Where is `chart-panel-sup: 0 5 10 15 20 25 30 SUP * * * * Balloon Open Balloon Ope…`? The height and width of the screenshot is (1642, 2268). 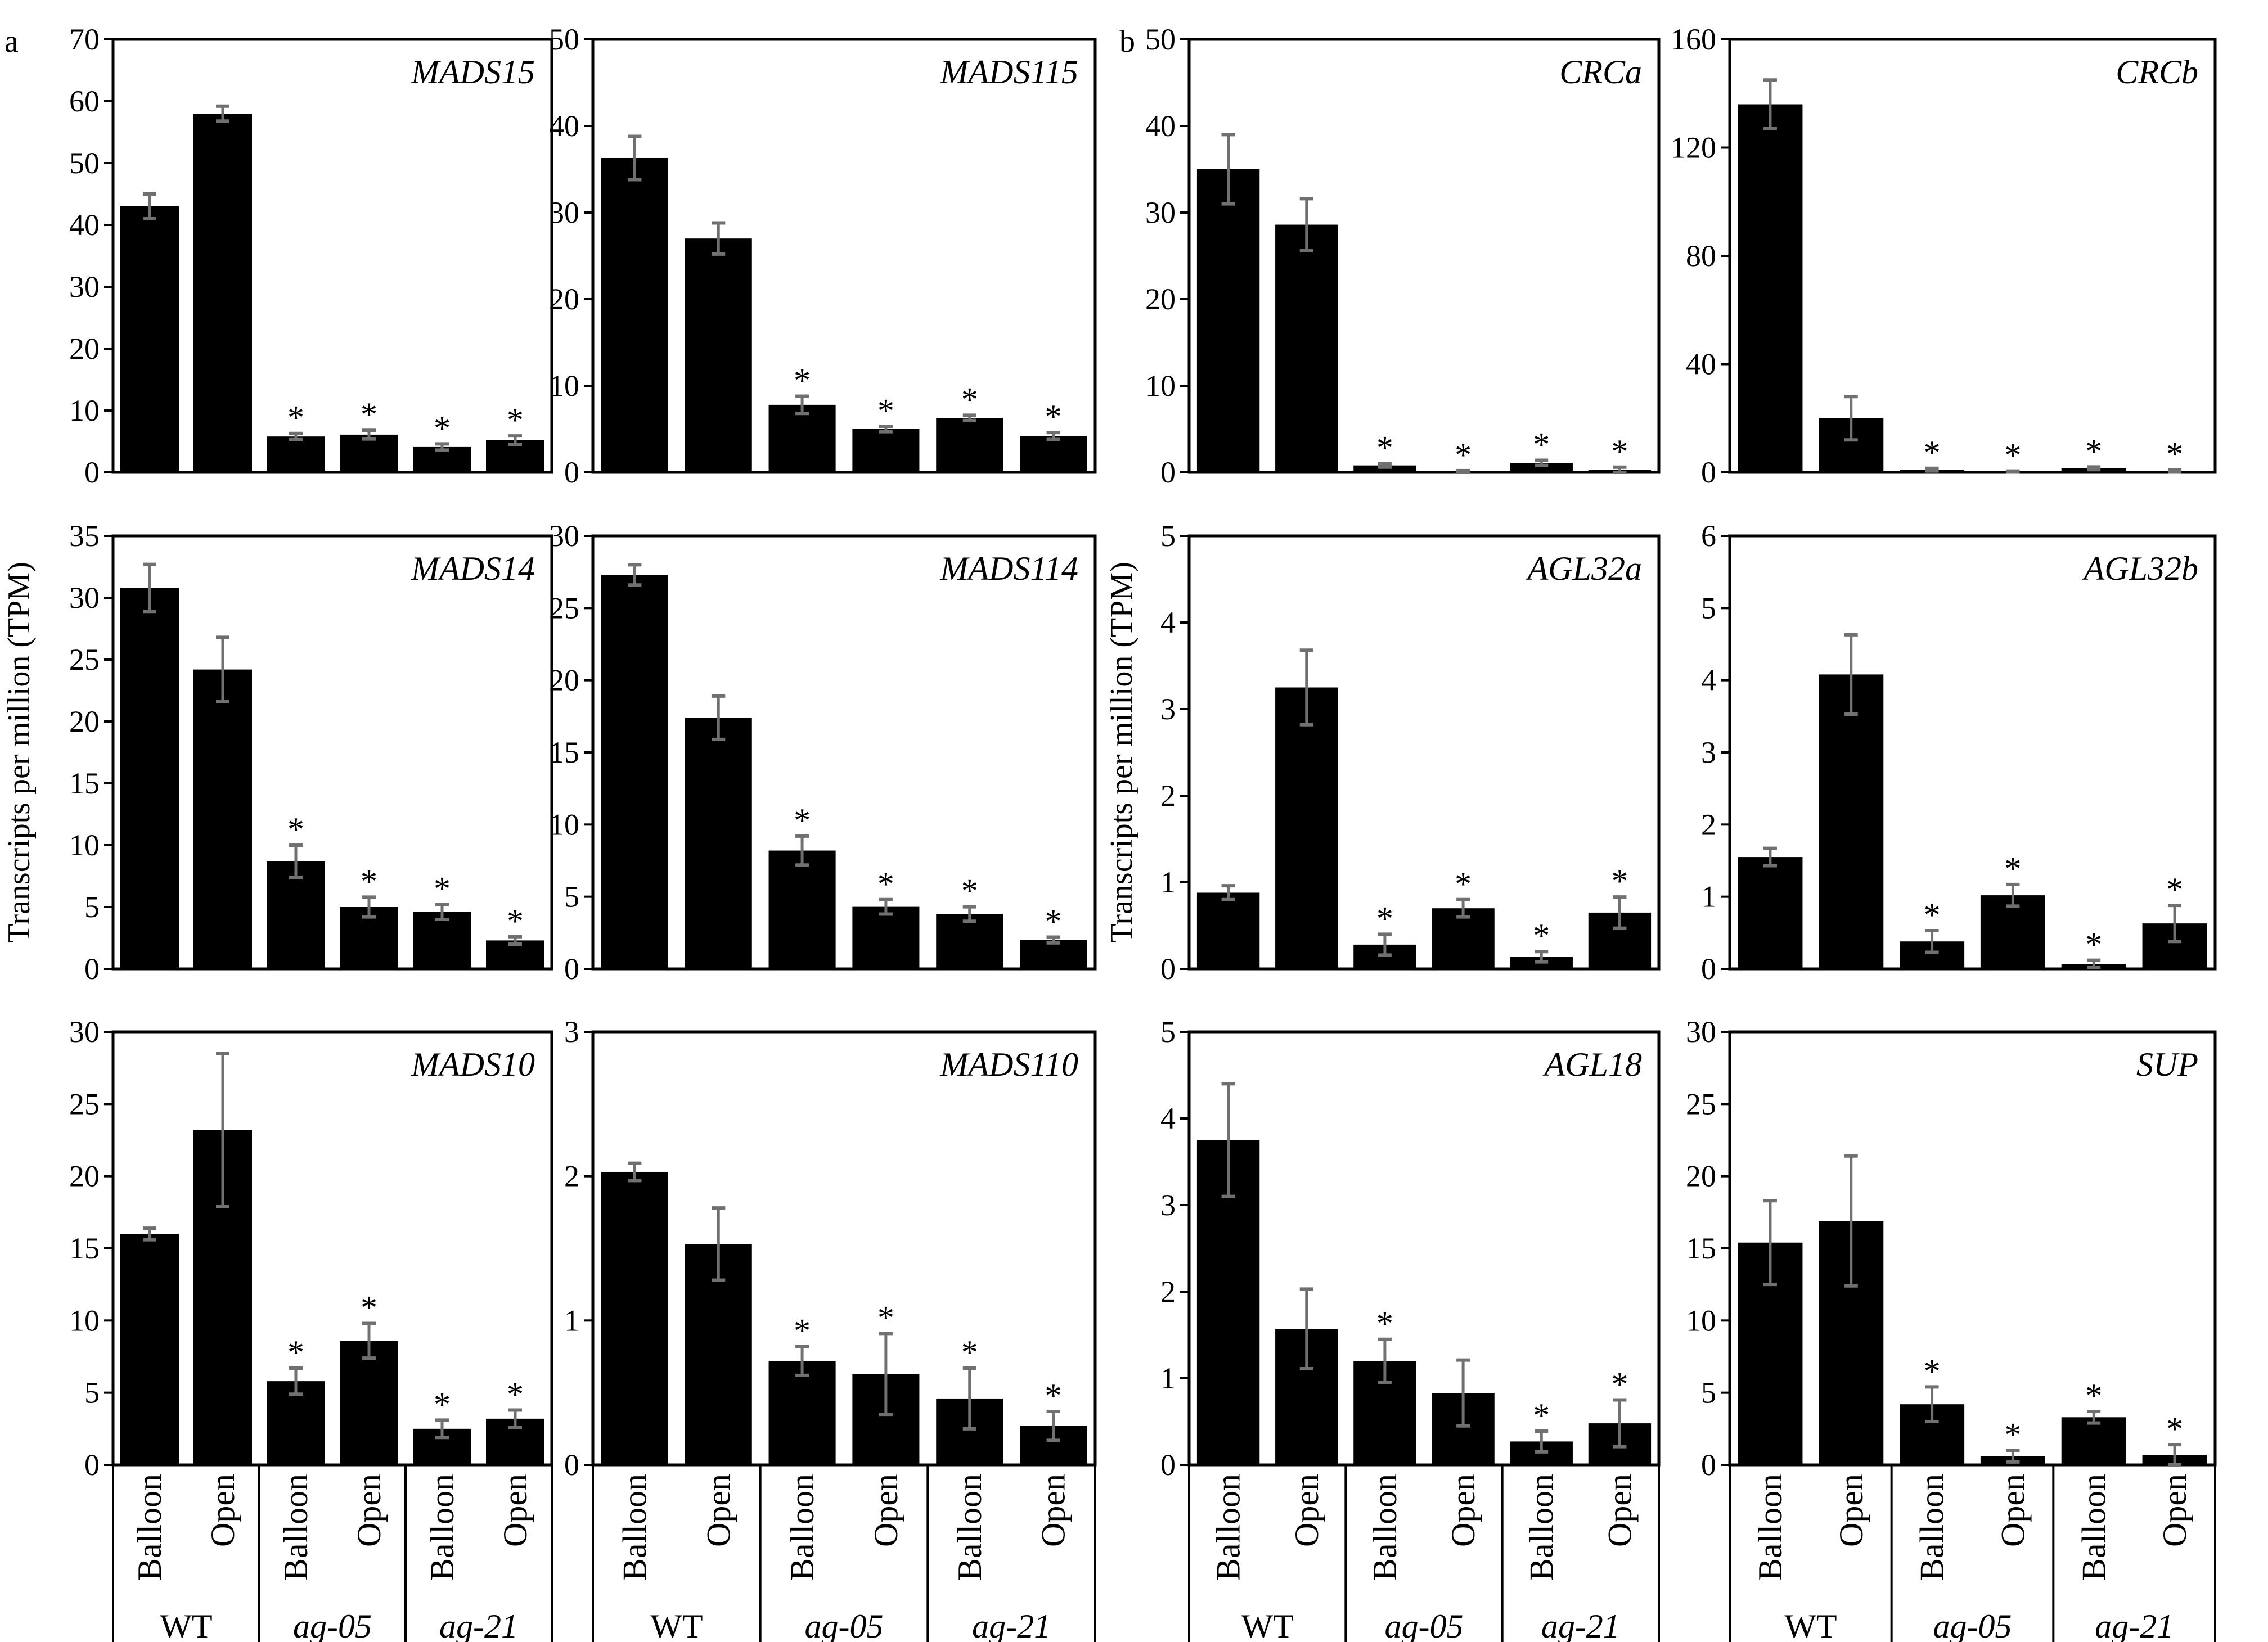
chart-panel-sup: 0 5 10 15 20 25 30 SUP * * * * Balloon Open Balloon Ope… is located at coordinates (1951, 1328).